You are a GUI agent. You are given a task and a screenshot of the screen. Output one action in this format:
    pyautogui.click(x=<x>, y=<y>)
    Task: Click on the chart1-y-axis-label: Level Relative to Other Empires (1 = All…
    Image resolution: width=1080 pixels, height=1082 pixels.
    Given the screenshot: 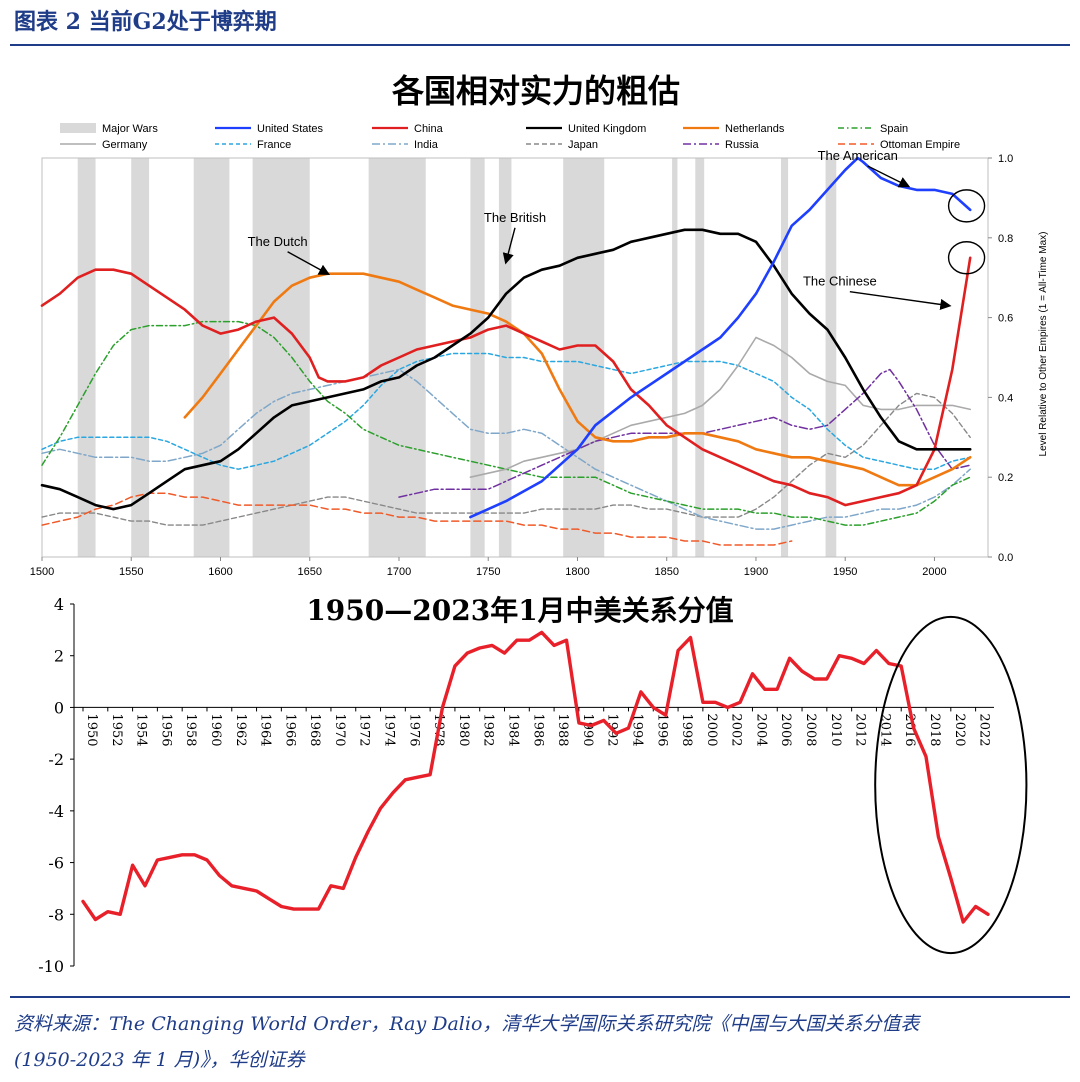 What is the action you would take?
    pyautogui.click(x=1043, y=344)
    